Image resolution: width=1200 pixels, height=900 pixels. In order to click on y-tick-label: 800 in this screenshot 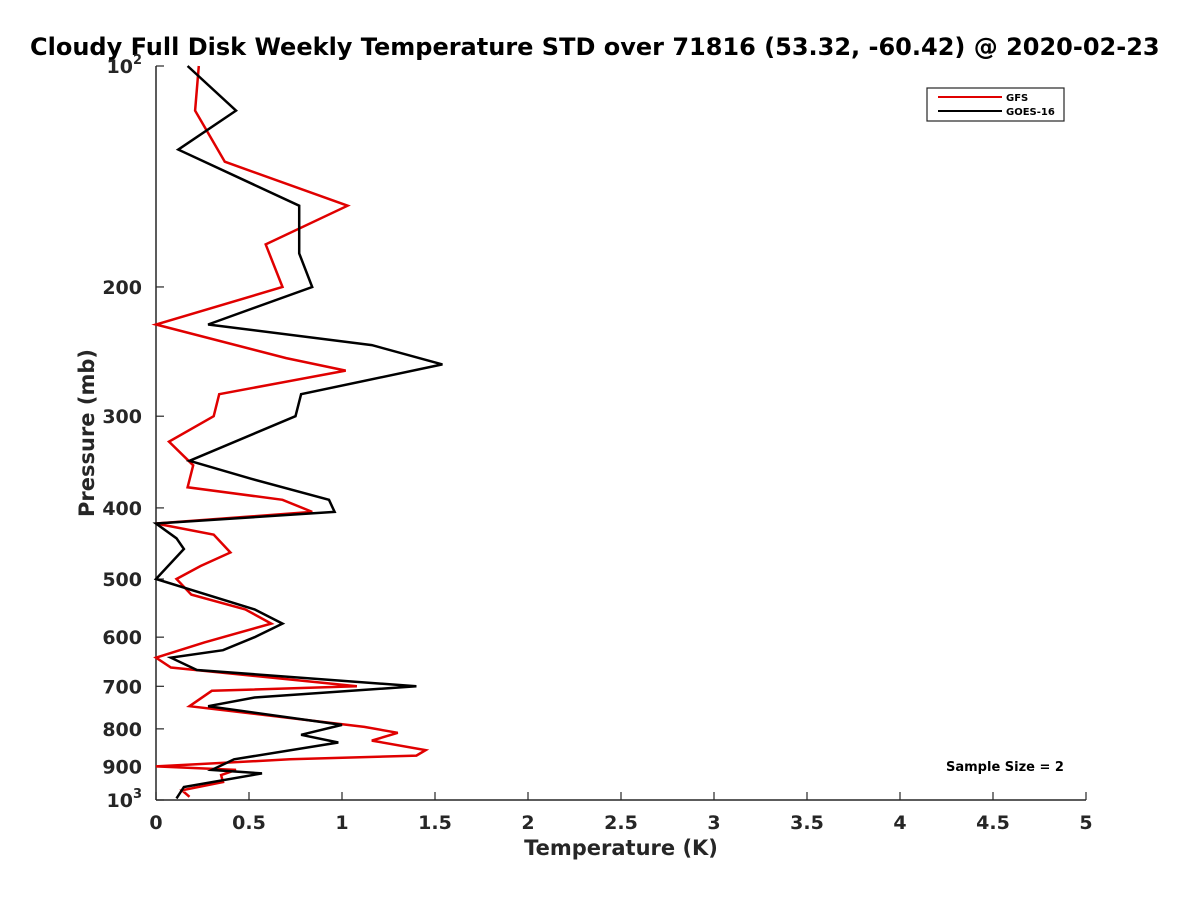, I will do `click(122, 730)`.